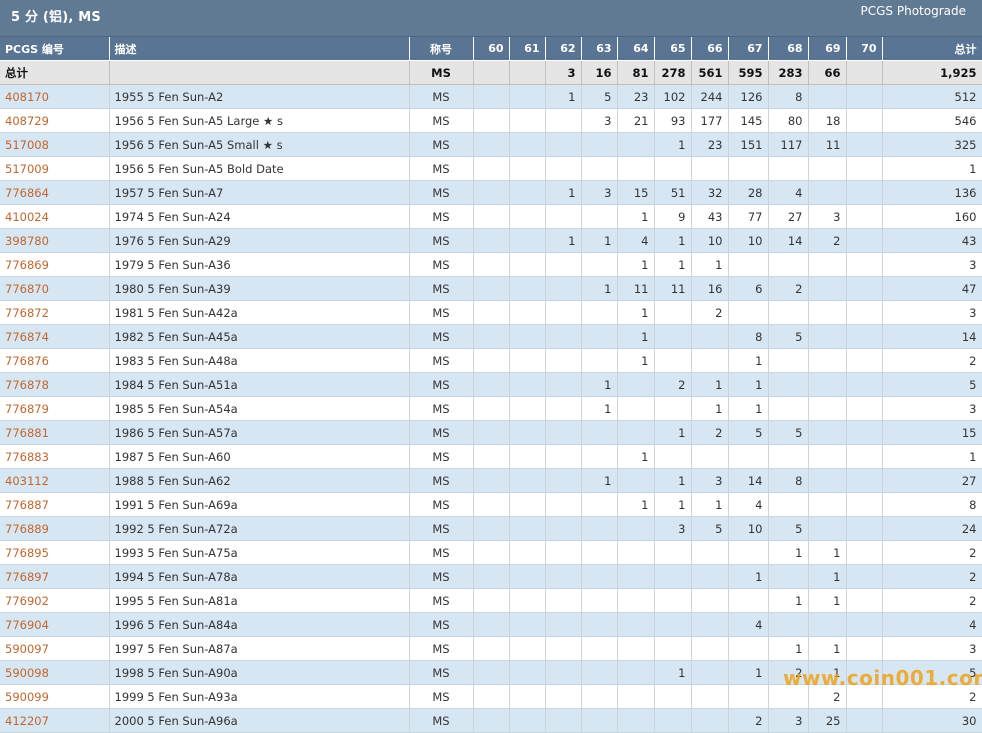 This screenshot has height=733, width=982. Describe the element at coordinates (27, 624) in the screenshot. I see `pcgs-number-link: 776904` at that location.